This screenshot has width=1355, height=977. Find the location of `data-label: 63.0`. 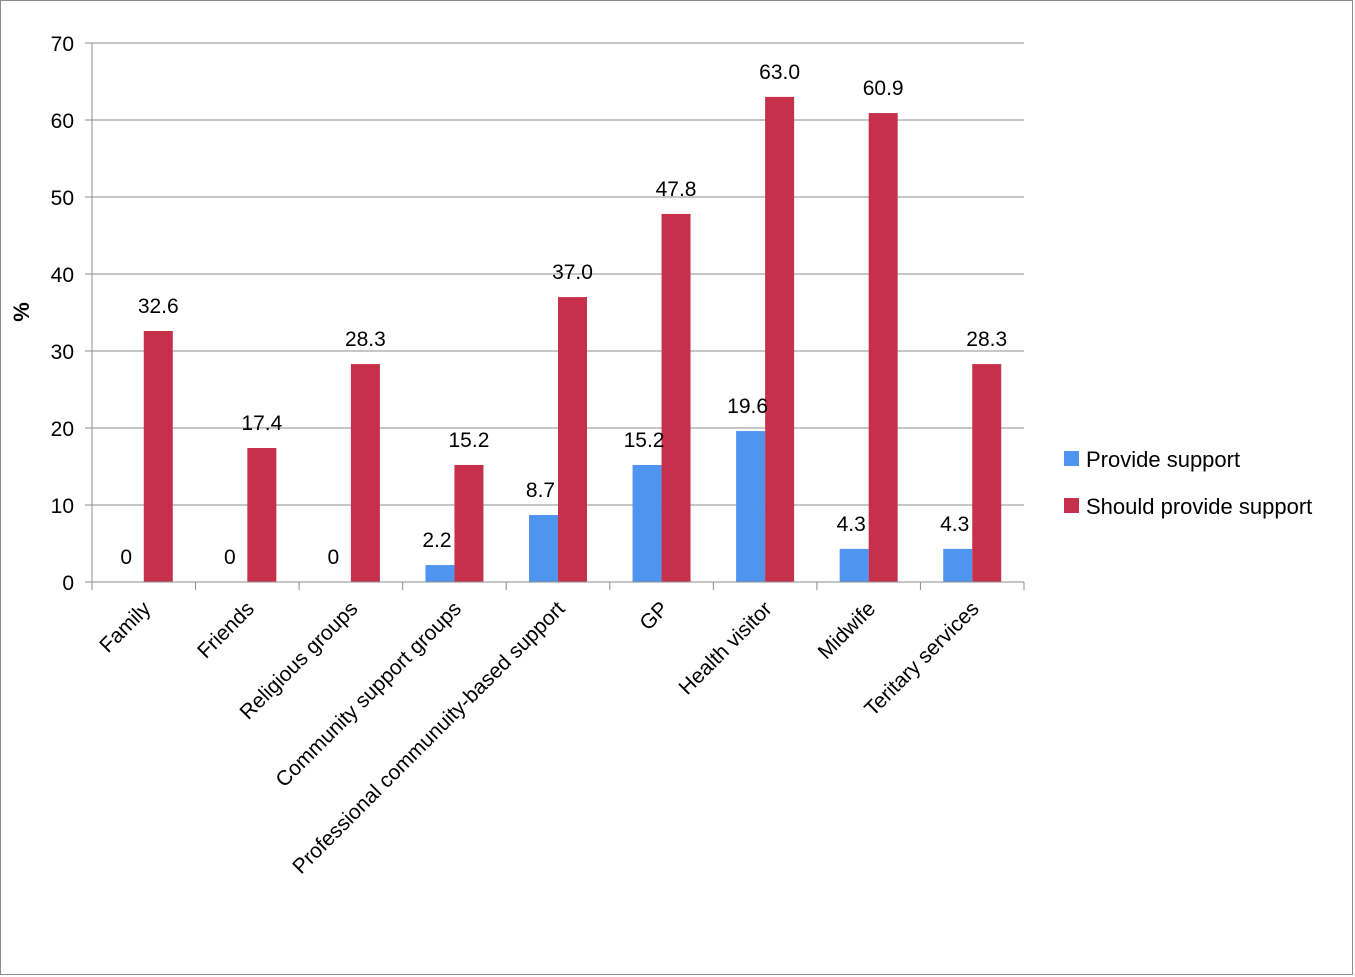

data-label: 63.0 is located at coordinates (779, 72).